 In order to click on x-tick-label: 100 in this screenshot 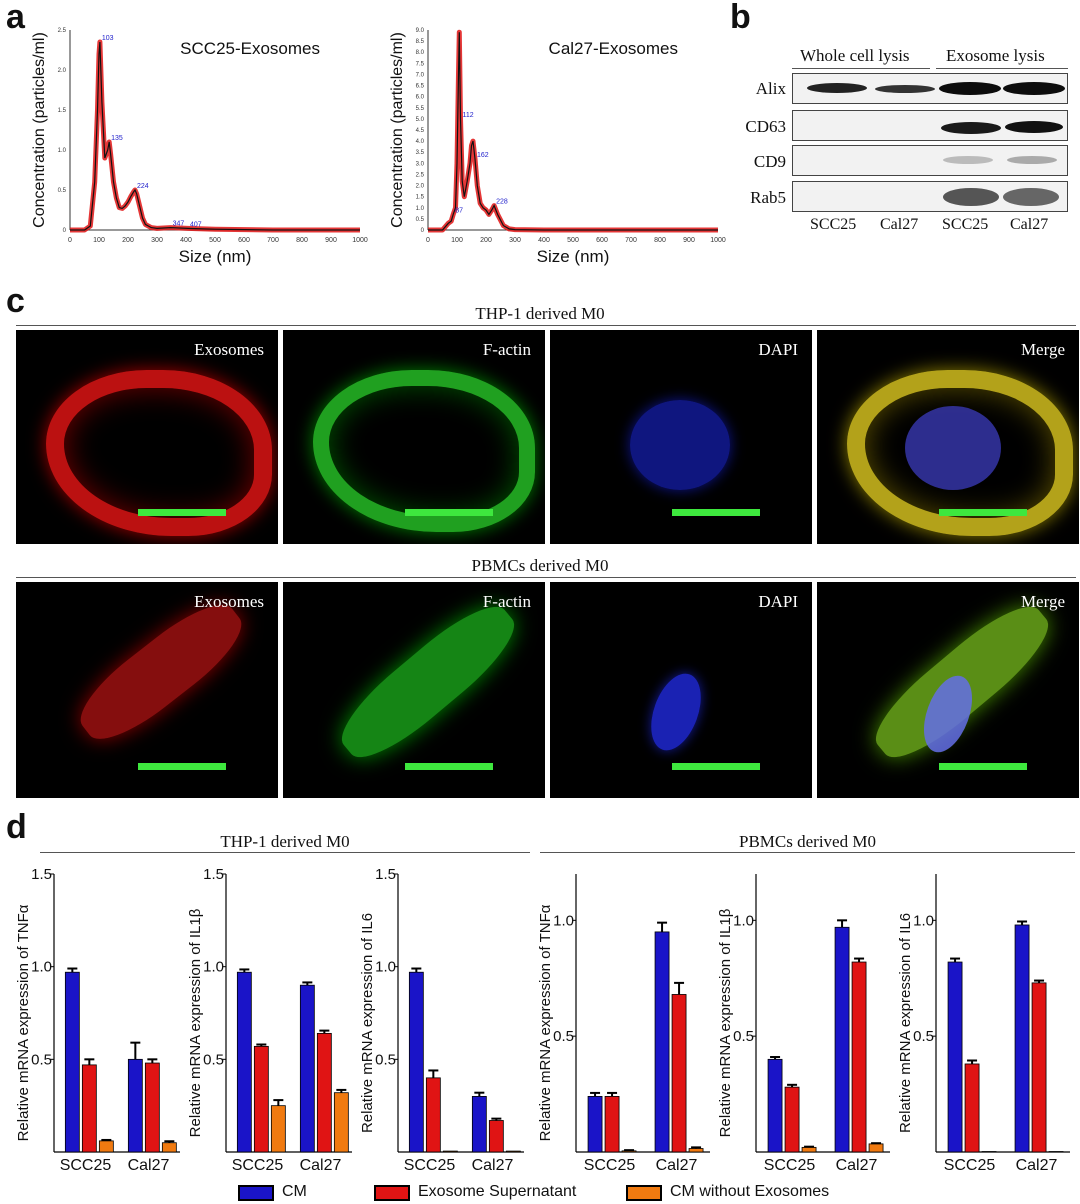, I will do `click(457, 240)`.